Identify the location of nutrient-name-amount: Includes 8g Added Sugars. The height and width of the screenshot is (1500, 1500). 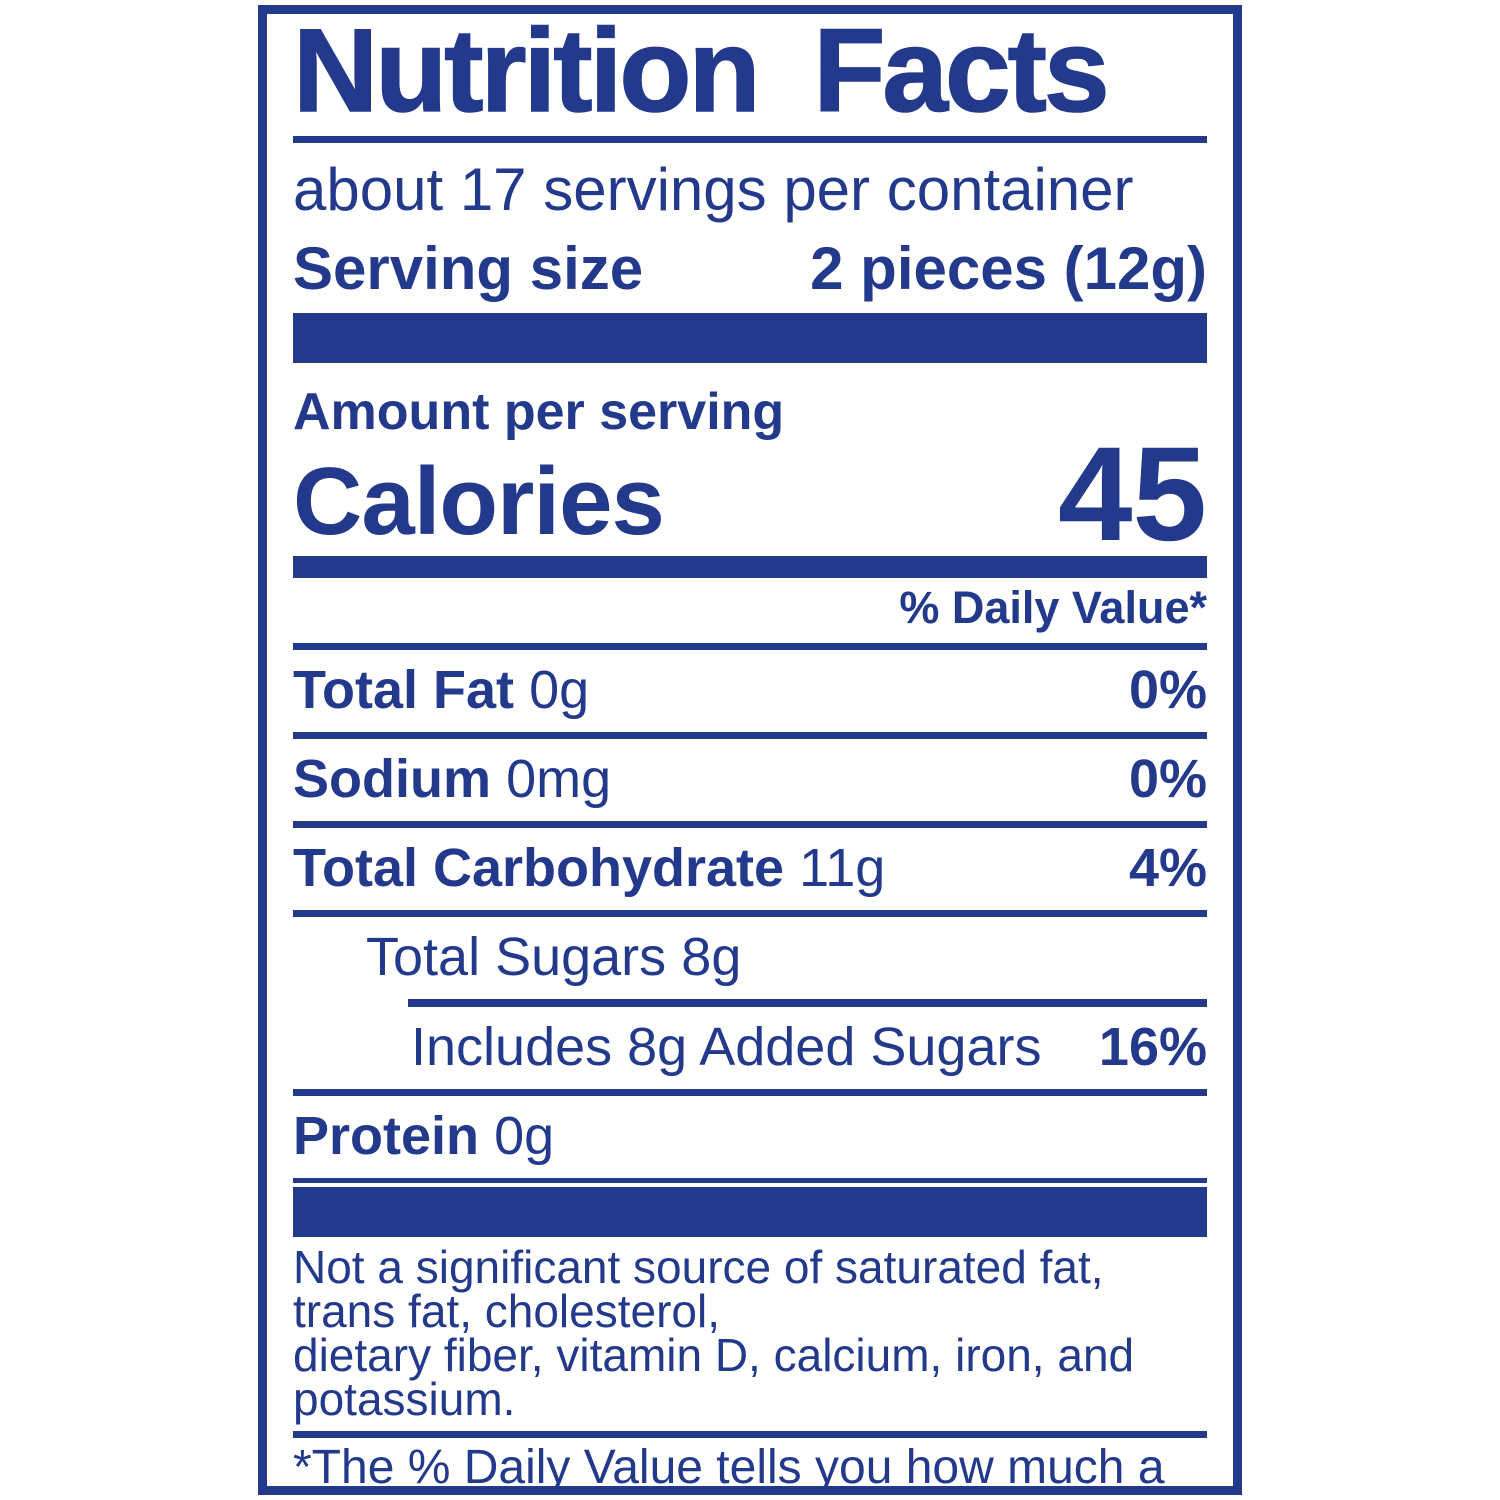
(726, 1046).